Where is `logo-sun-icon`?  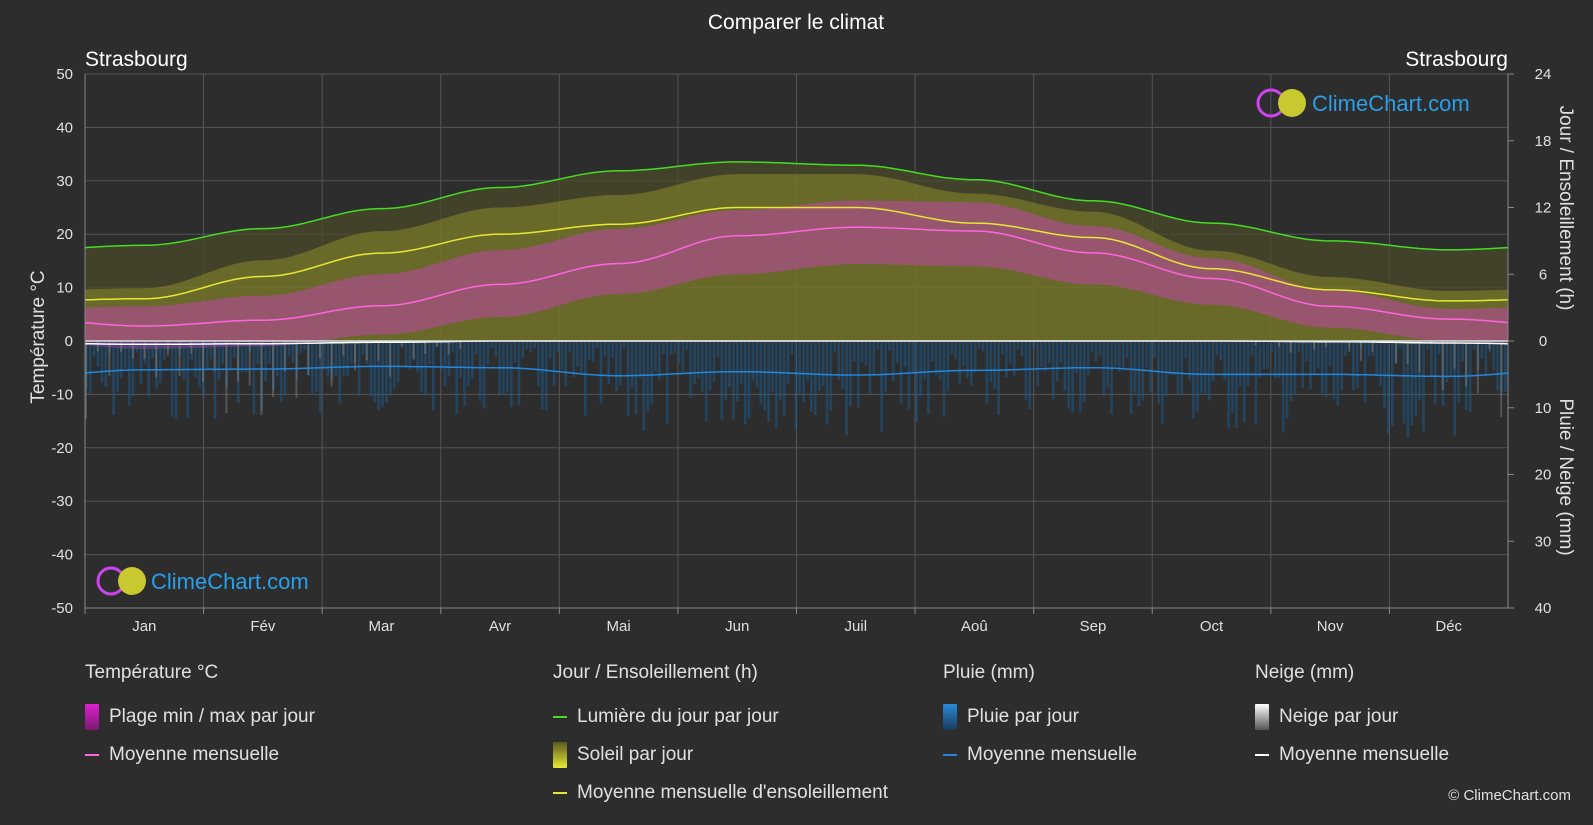 logo-sun-icon is located at coordinates (132, 581).